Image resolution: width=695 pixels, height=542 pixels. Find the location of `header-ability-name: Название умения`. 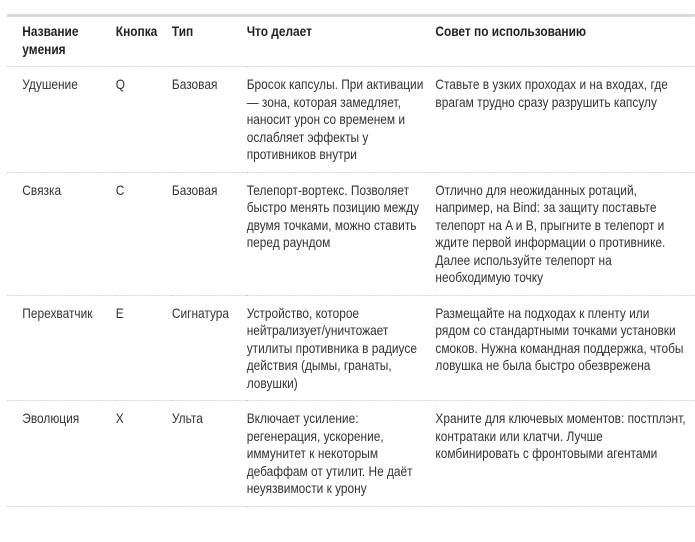

header-ability-name: Название умения is located at coordinates (50, 40).